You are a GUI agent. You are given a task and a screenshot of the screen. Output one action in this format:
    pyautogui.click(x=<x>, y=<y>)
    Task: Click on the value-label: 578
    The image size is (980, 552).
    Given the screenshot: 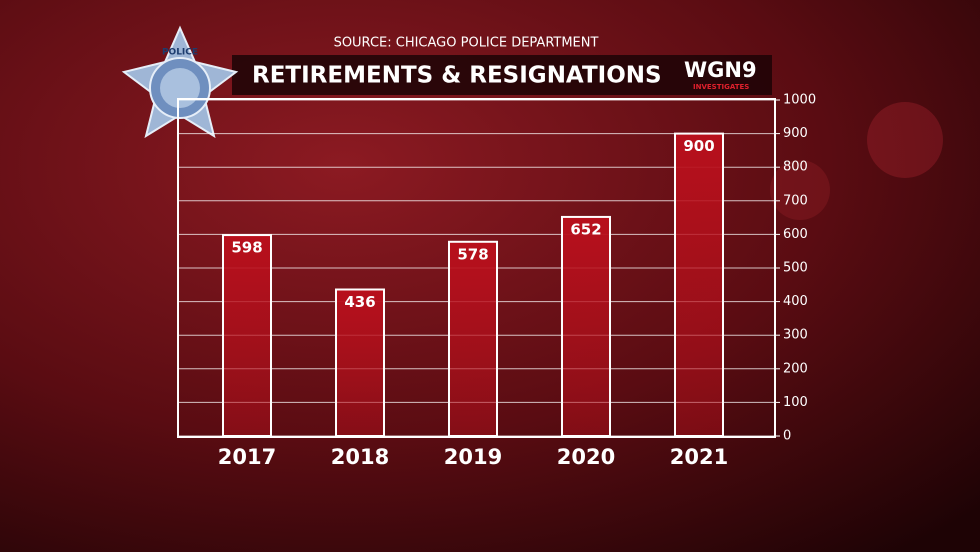 What is the action you would take?
    pyautogui.click(x=472, y=254)
    